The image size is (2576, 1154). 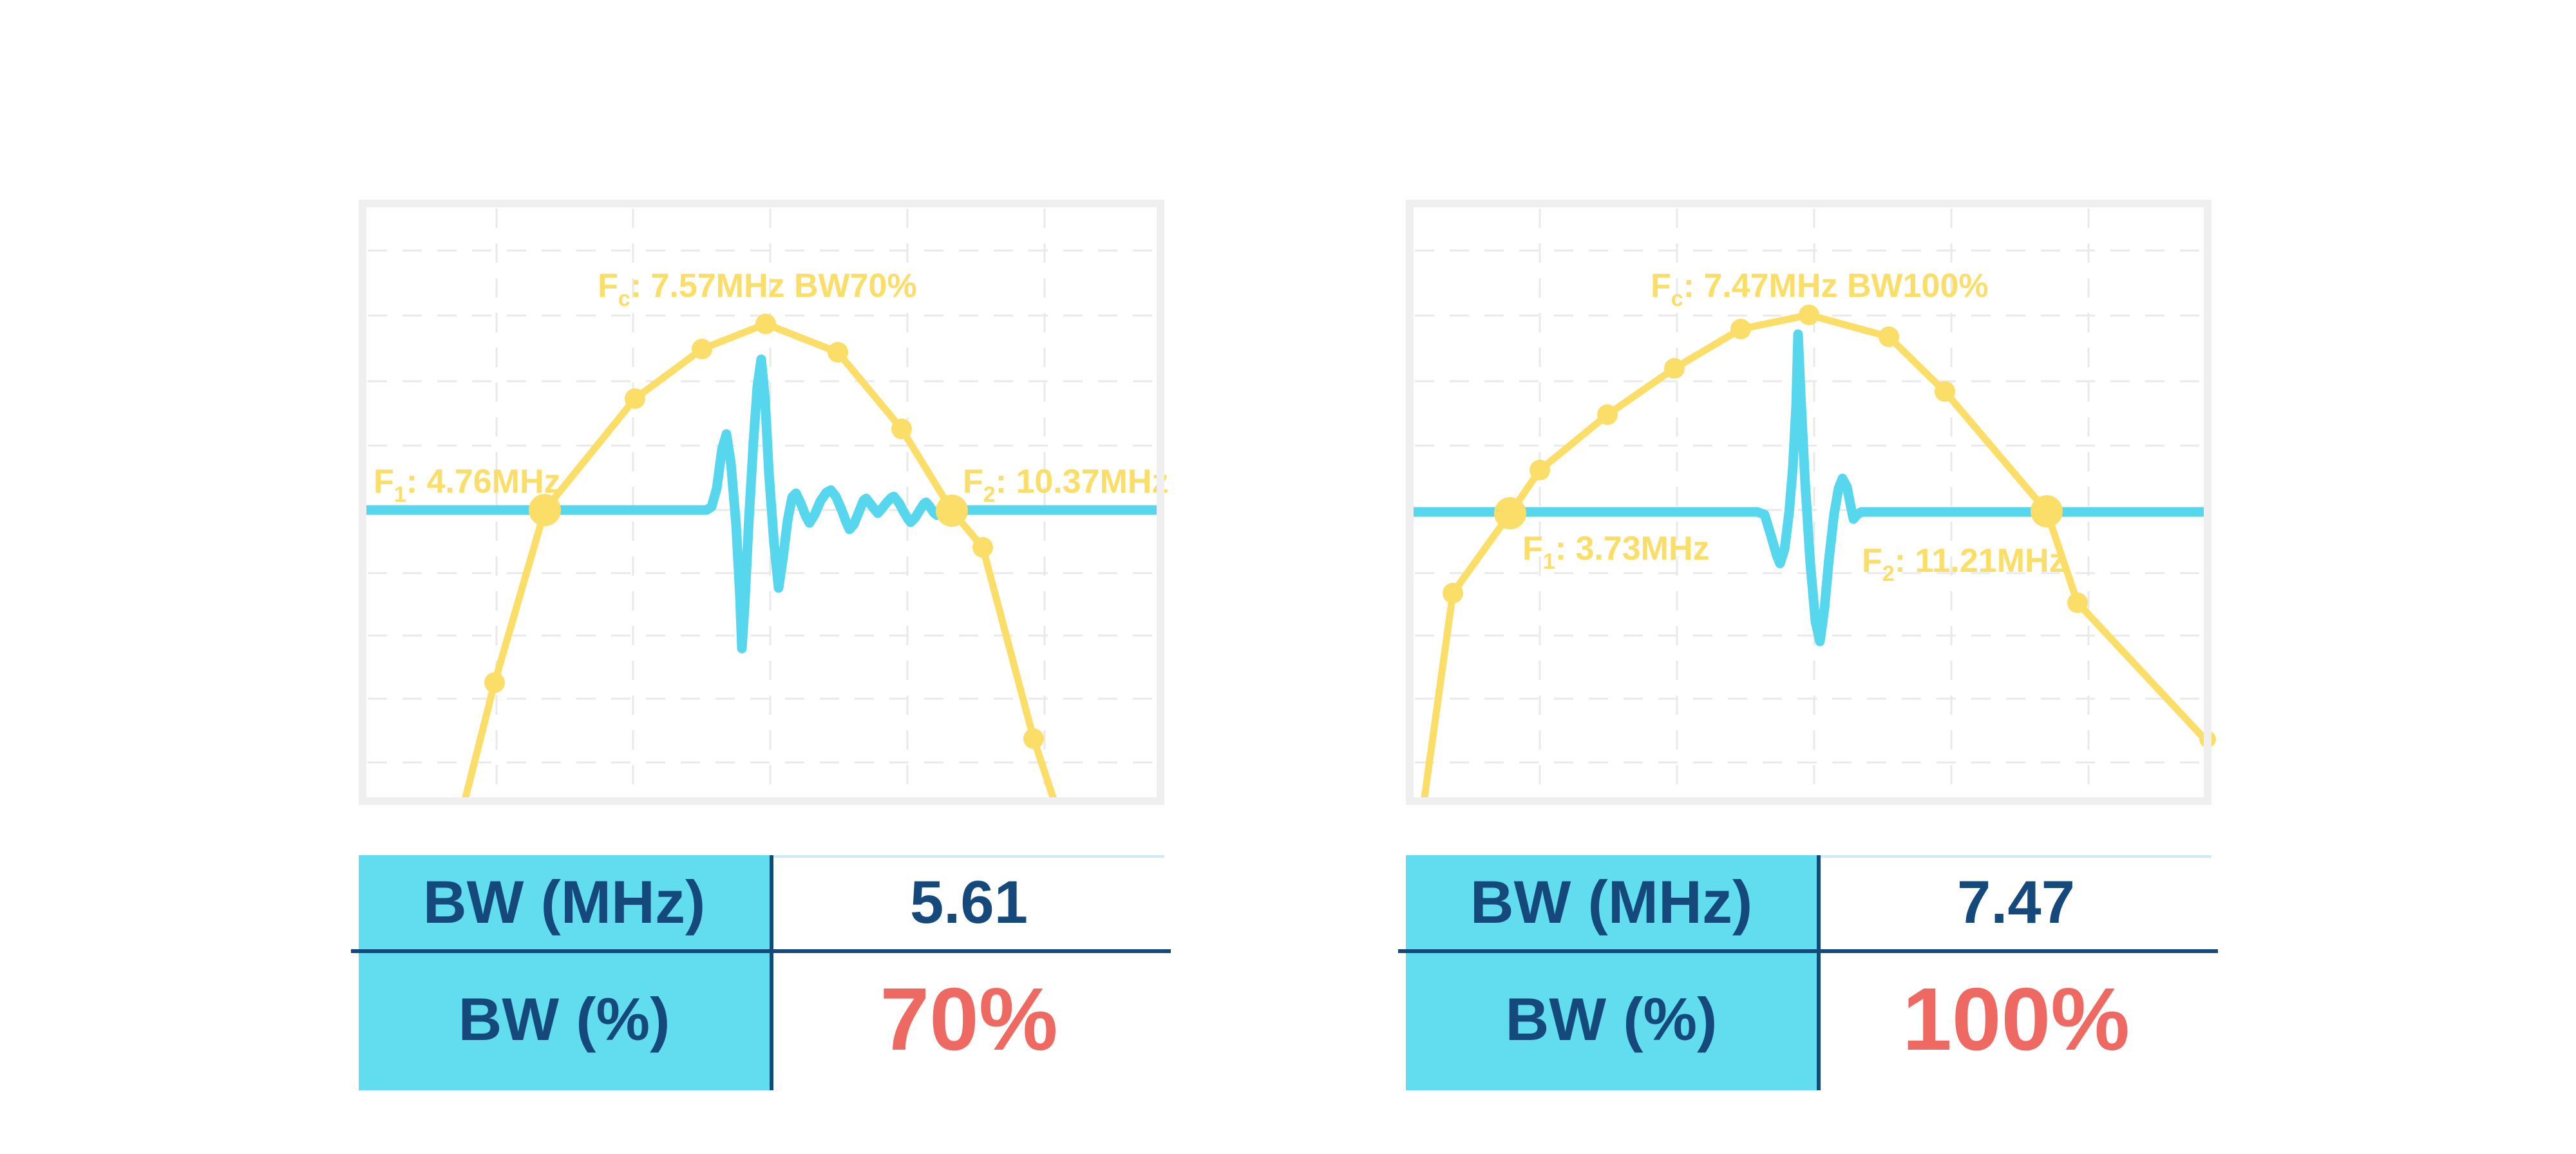 I want to click on annotation-text: : 3.73MHz, so click(x=1632, y=548).